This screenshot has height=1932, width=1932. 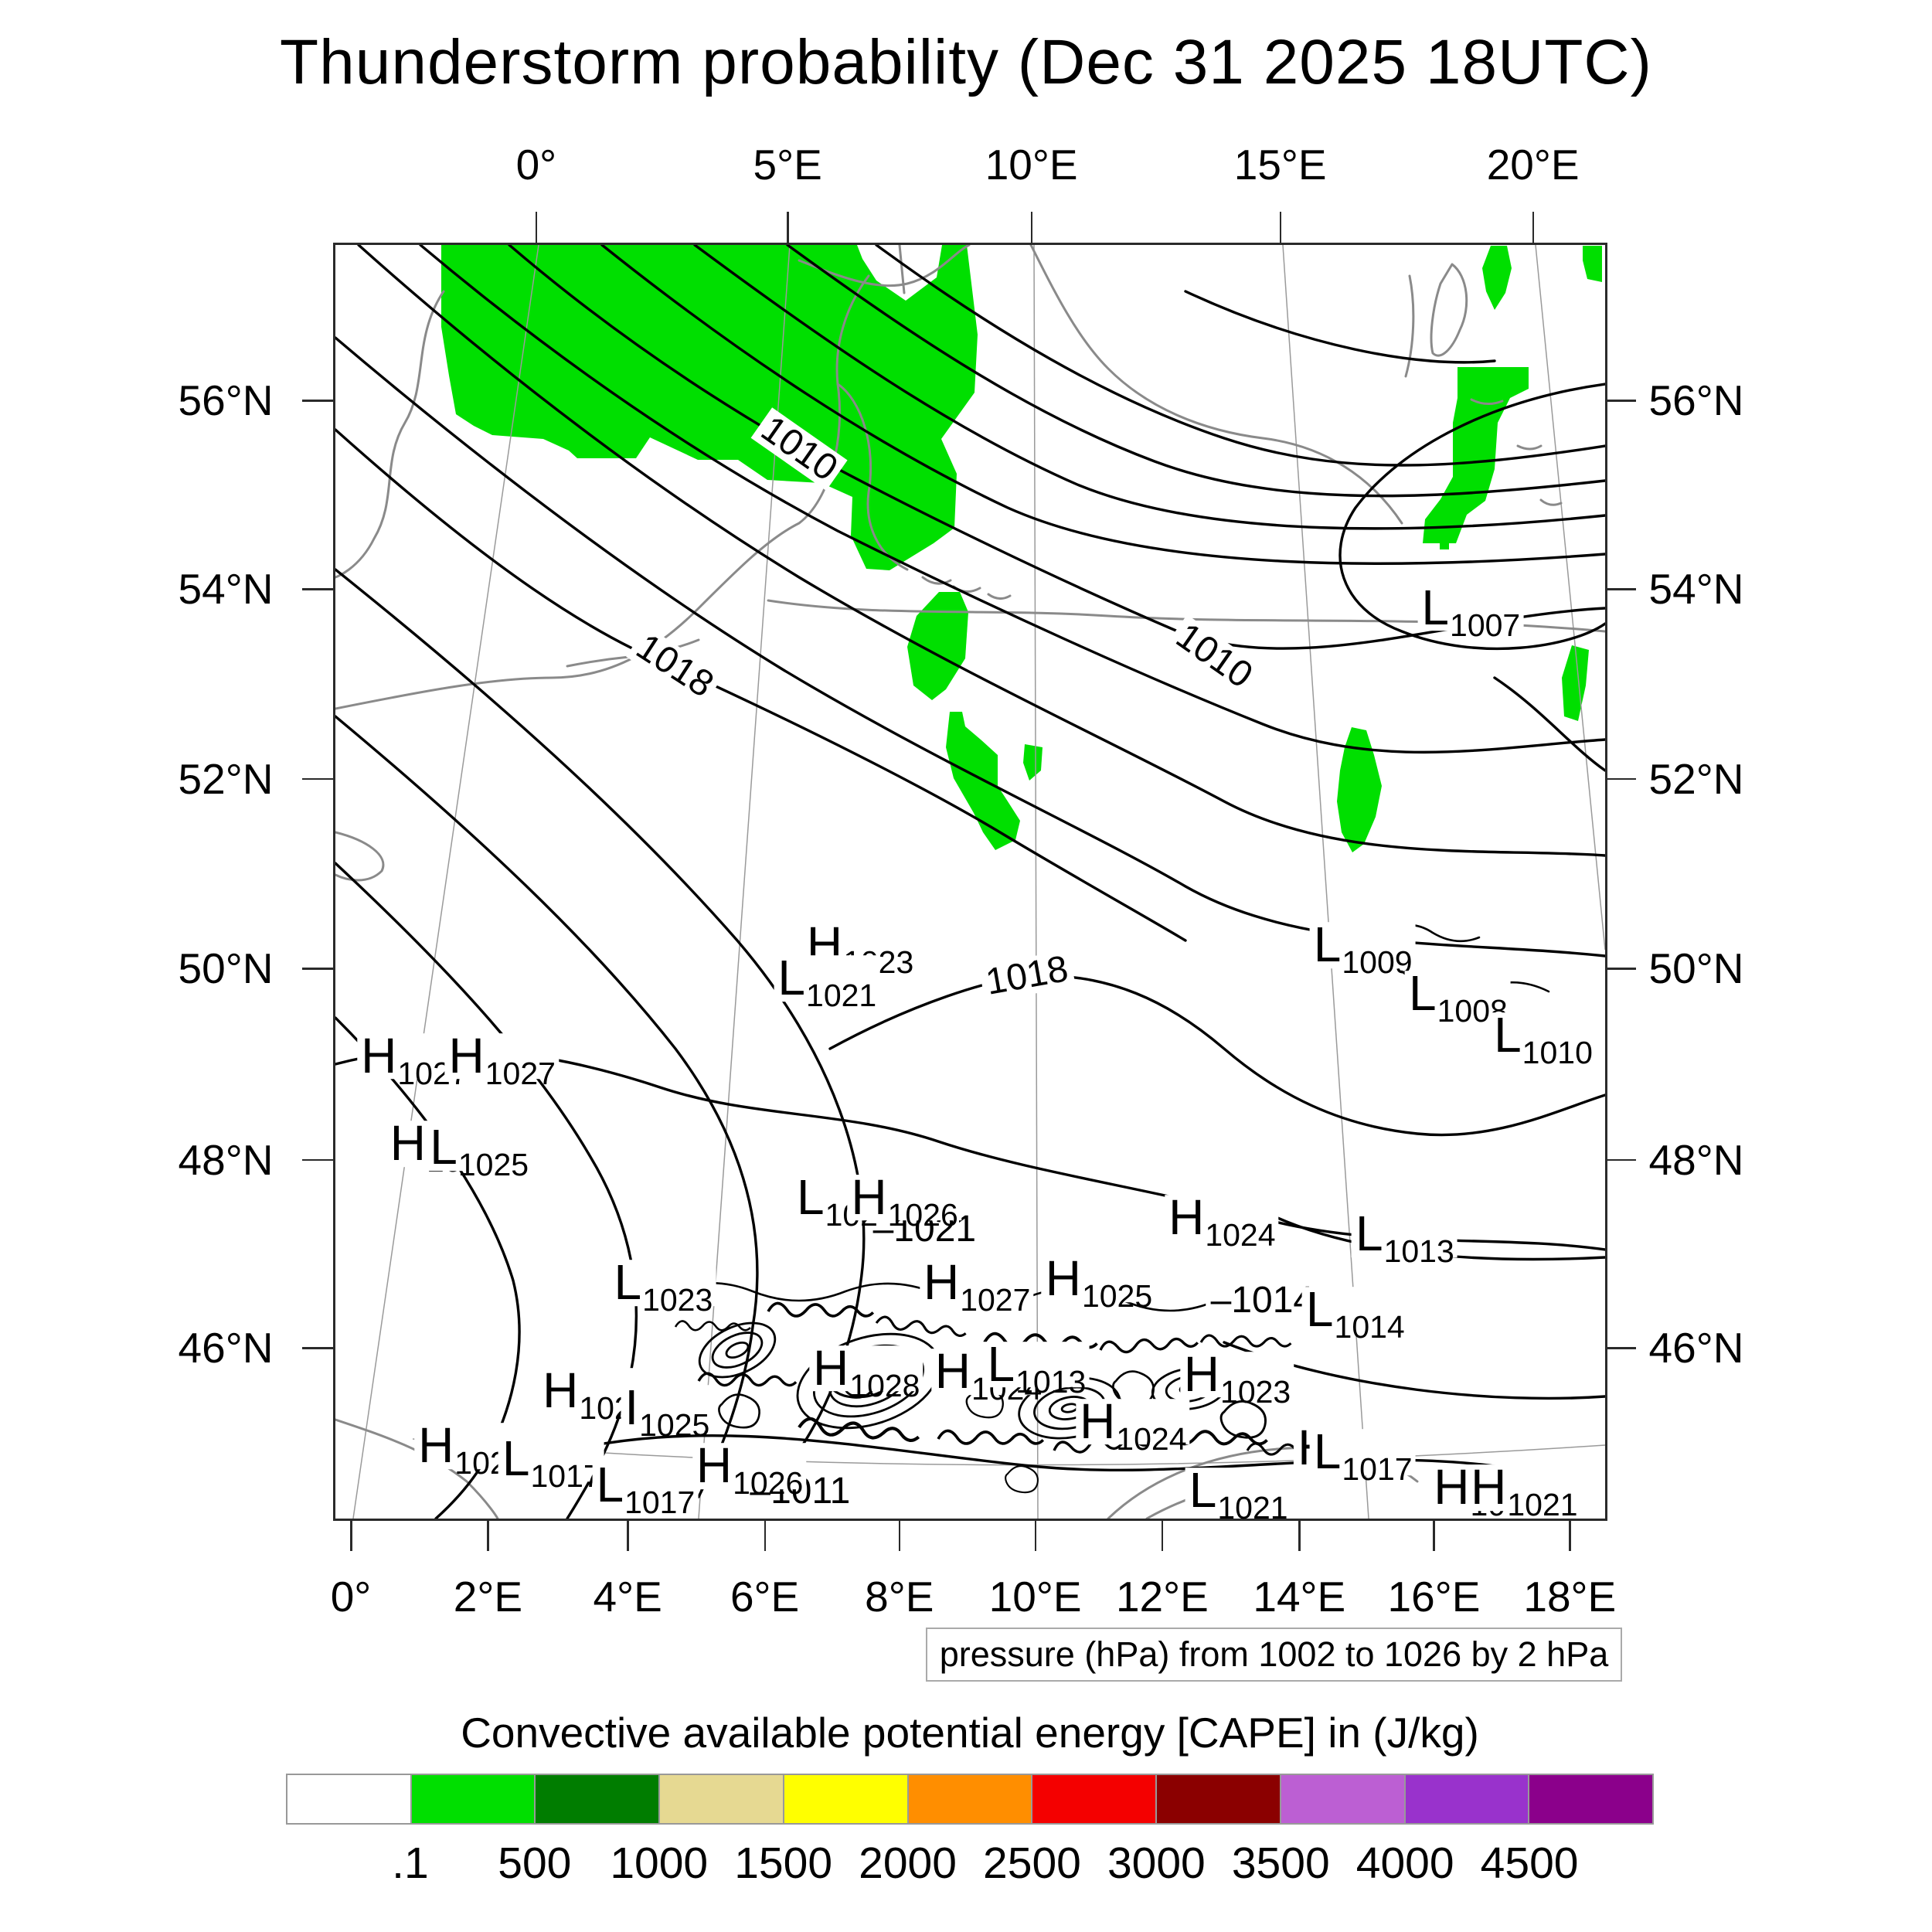 What do you see at coordinates (1458, 998) in the screenshot?
I see `pressure-center-label-L1008: L1008` at bounding box center [1458, 998].